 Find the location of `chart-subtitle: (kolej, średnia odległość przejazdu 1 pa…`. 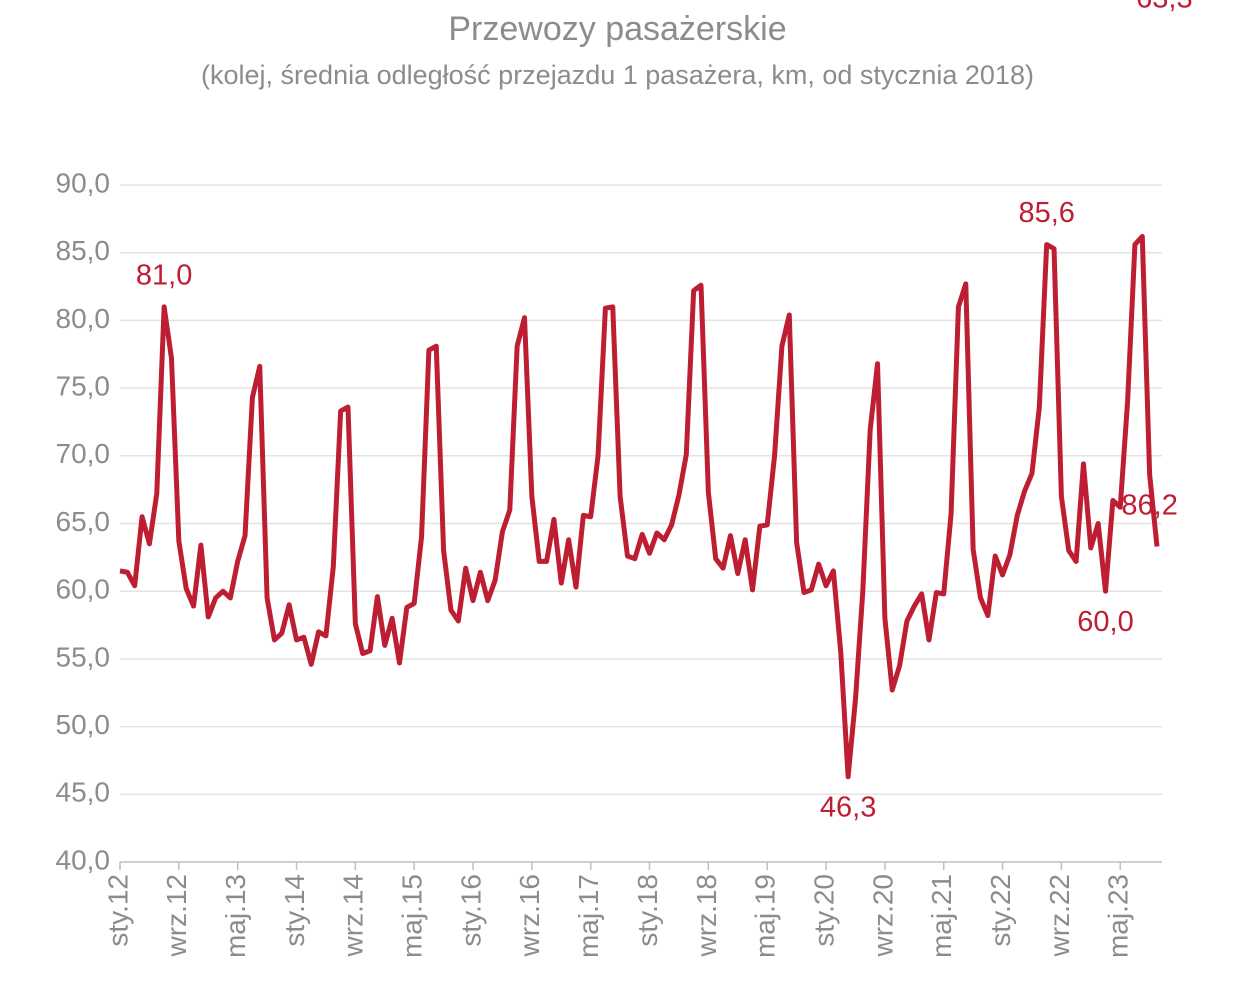

chart-subtitle: (kolej, średnia odległość przejazdu 1 pa… is located at coordinates (617, 75).